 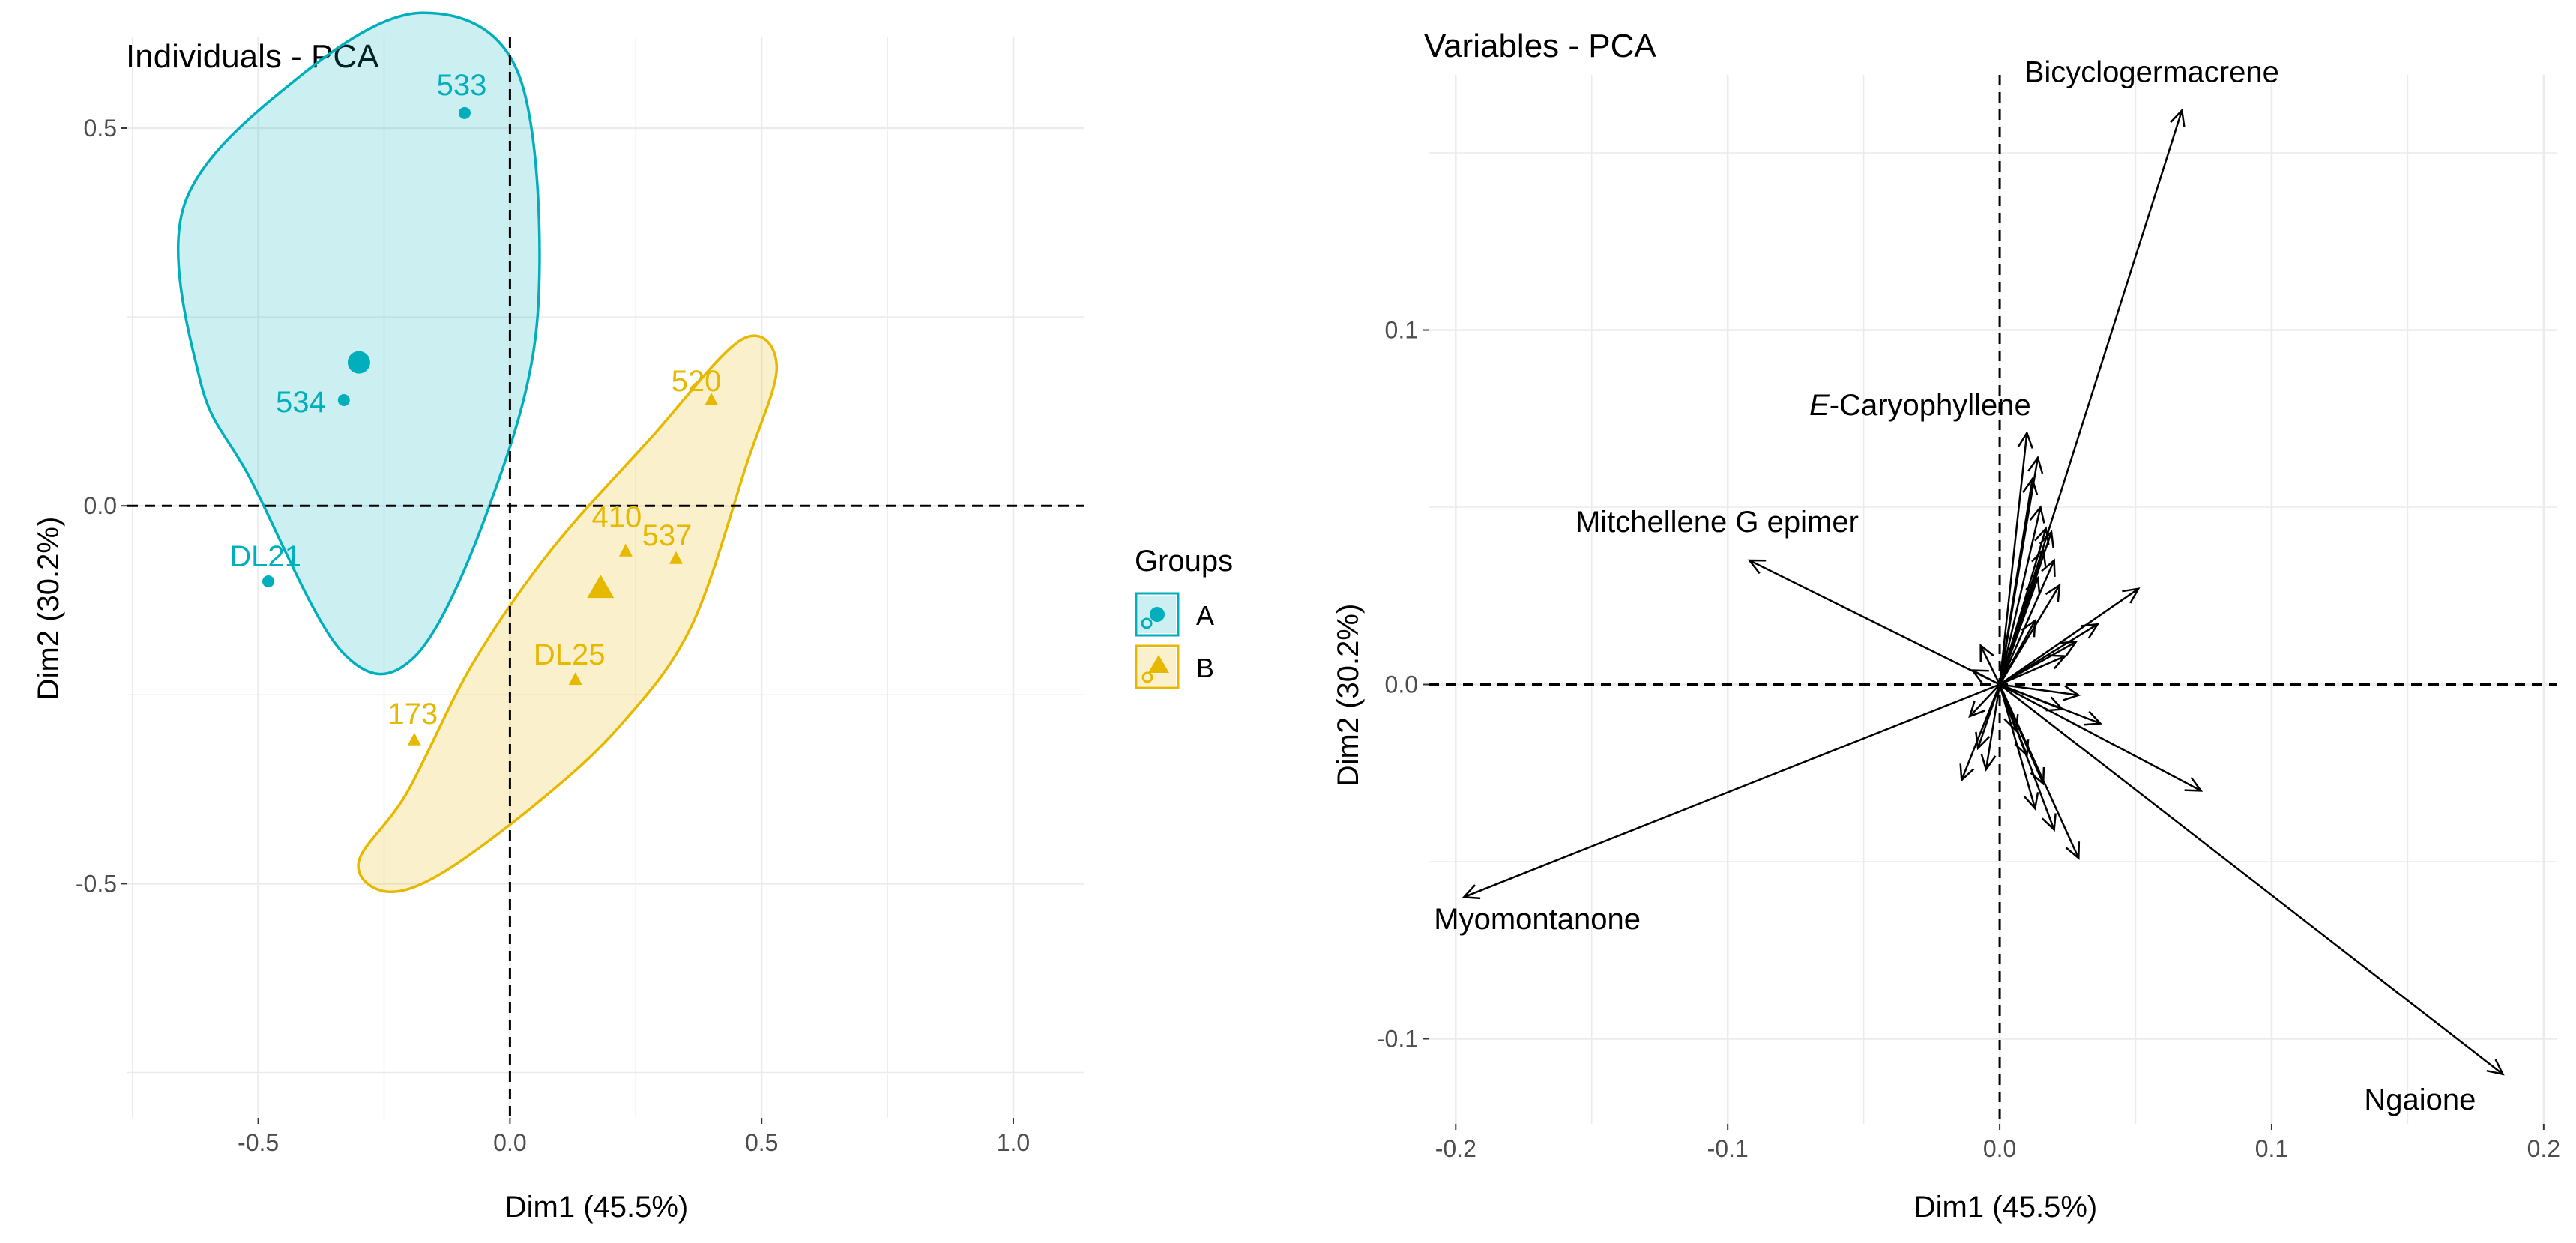 I want to click on variables-x-tick-label: -0.2, so click(x=1456, y=1149).